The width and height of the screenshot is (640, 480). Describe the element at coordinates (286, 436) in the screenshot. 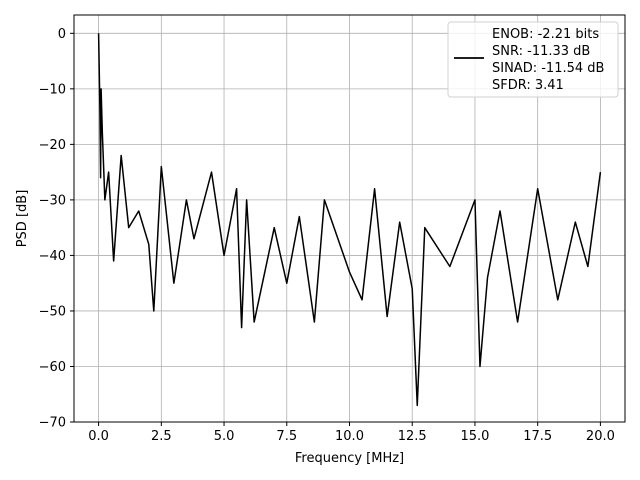

I see `x-tick-label: 7.5` at that location.